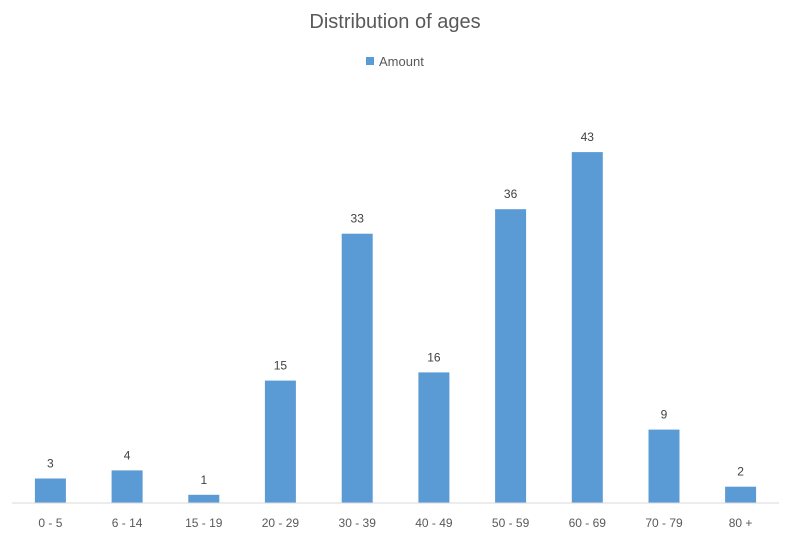  I want to click on x-tick-label: 0 - 5, so click(50, 523).